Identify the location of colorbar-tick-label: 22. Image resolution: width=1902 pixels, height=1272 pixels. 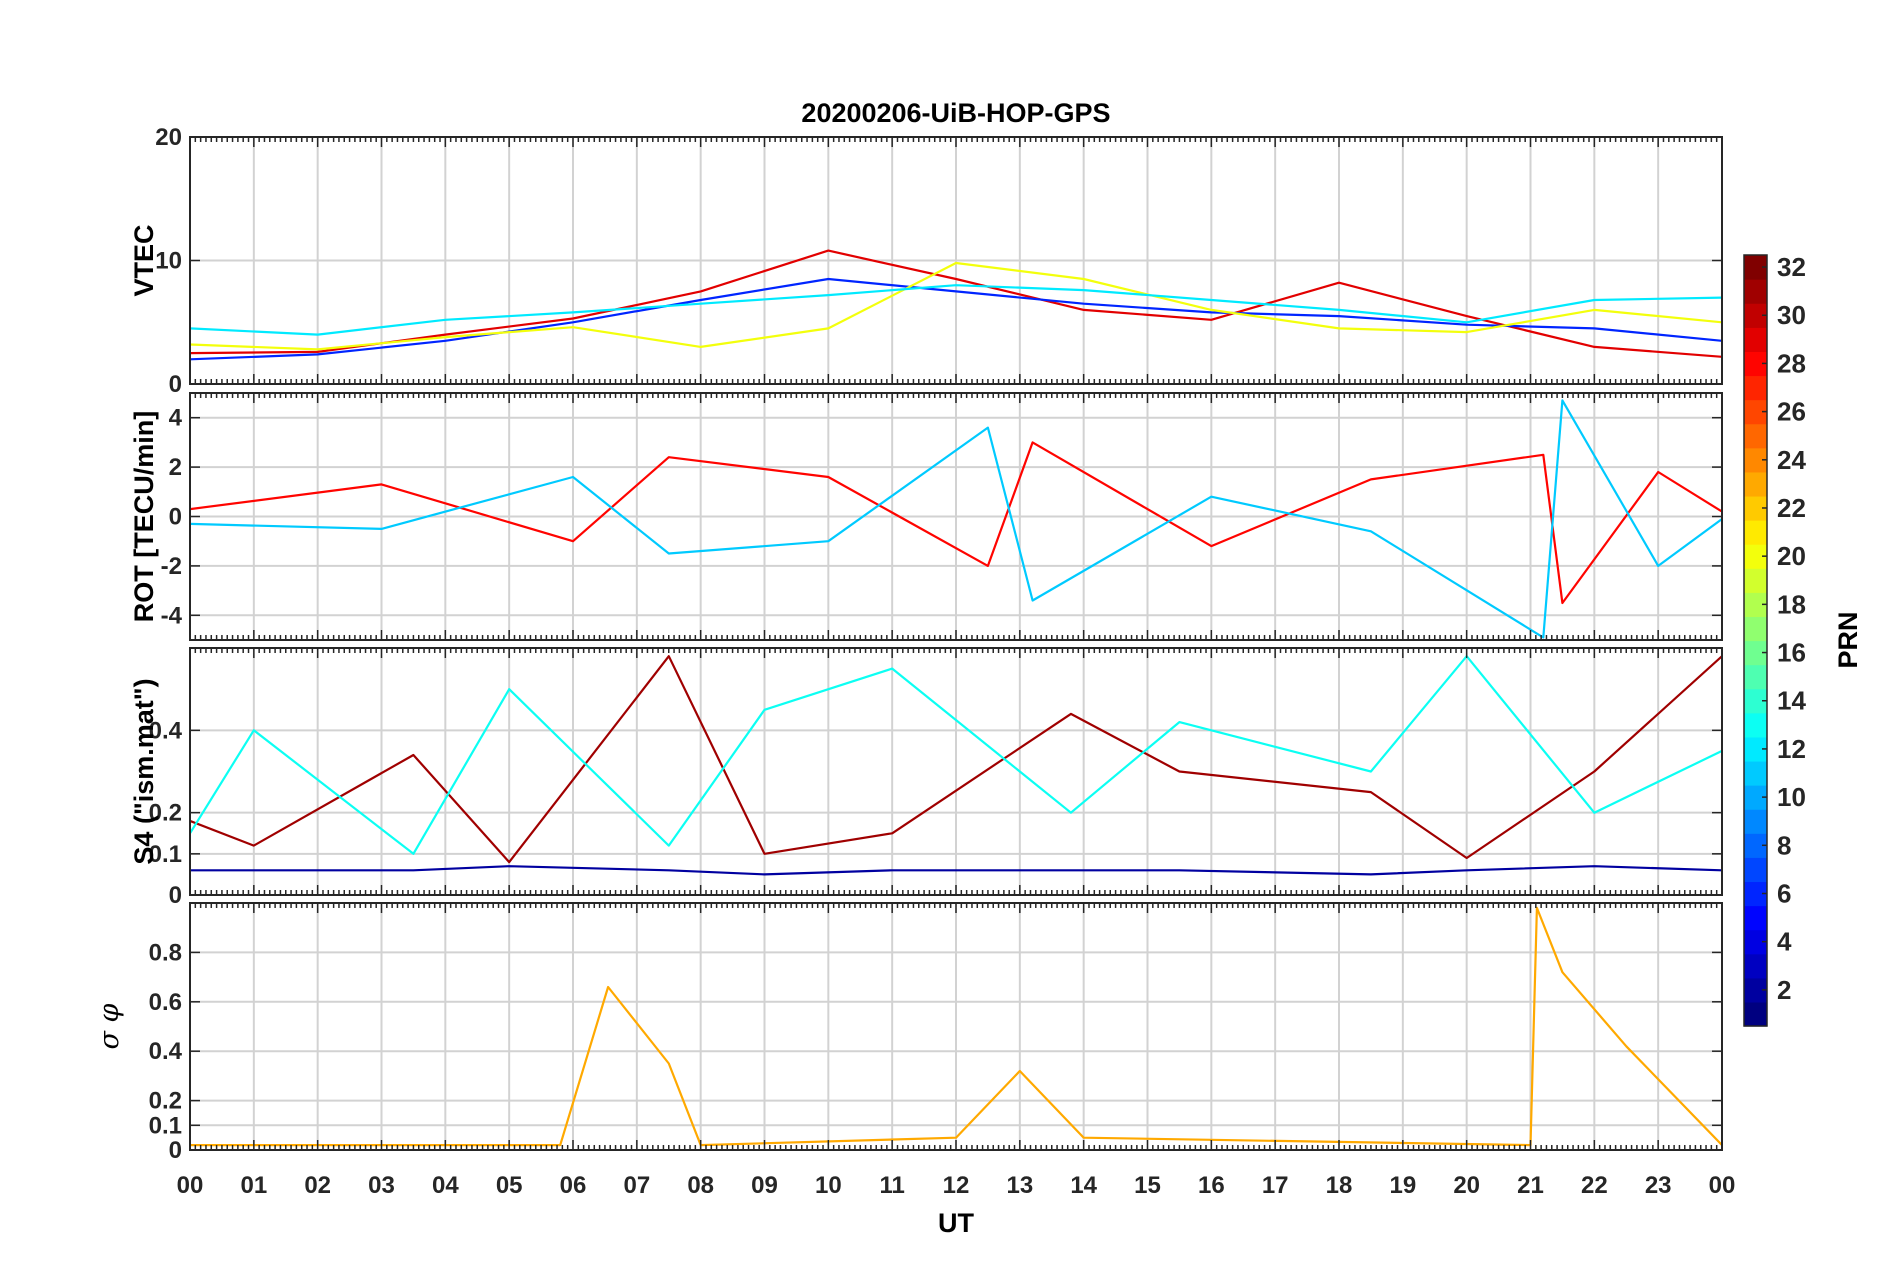
(1791, 508).